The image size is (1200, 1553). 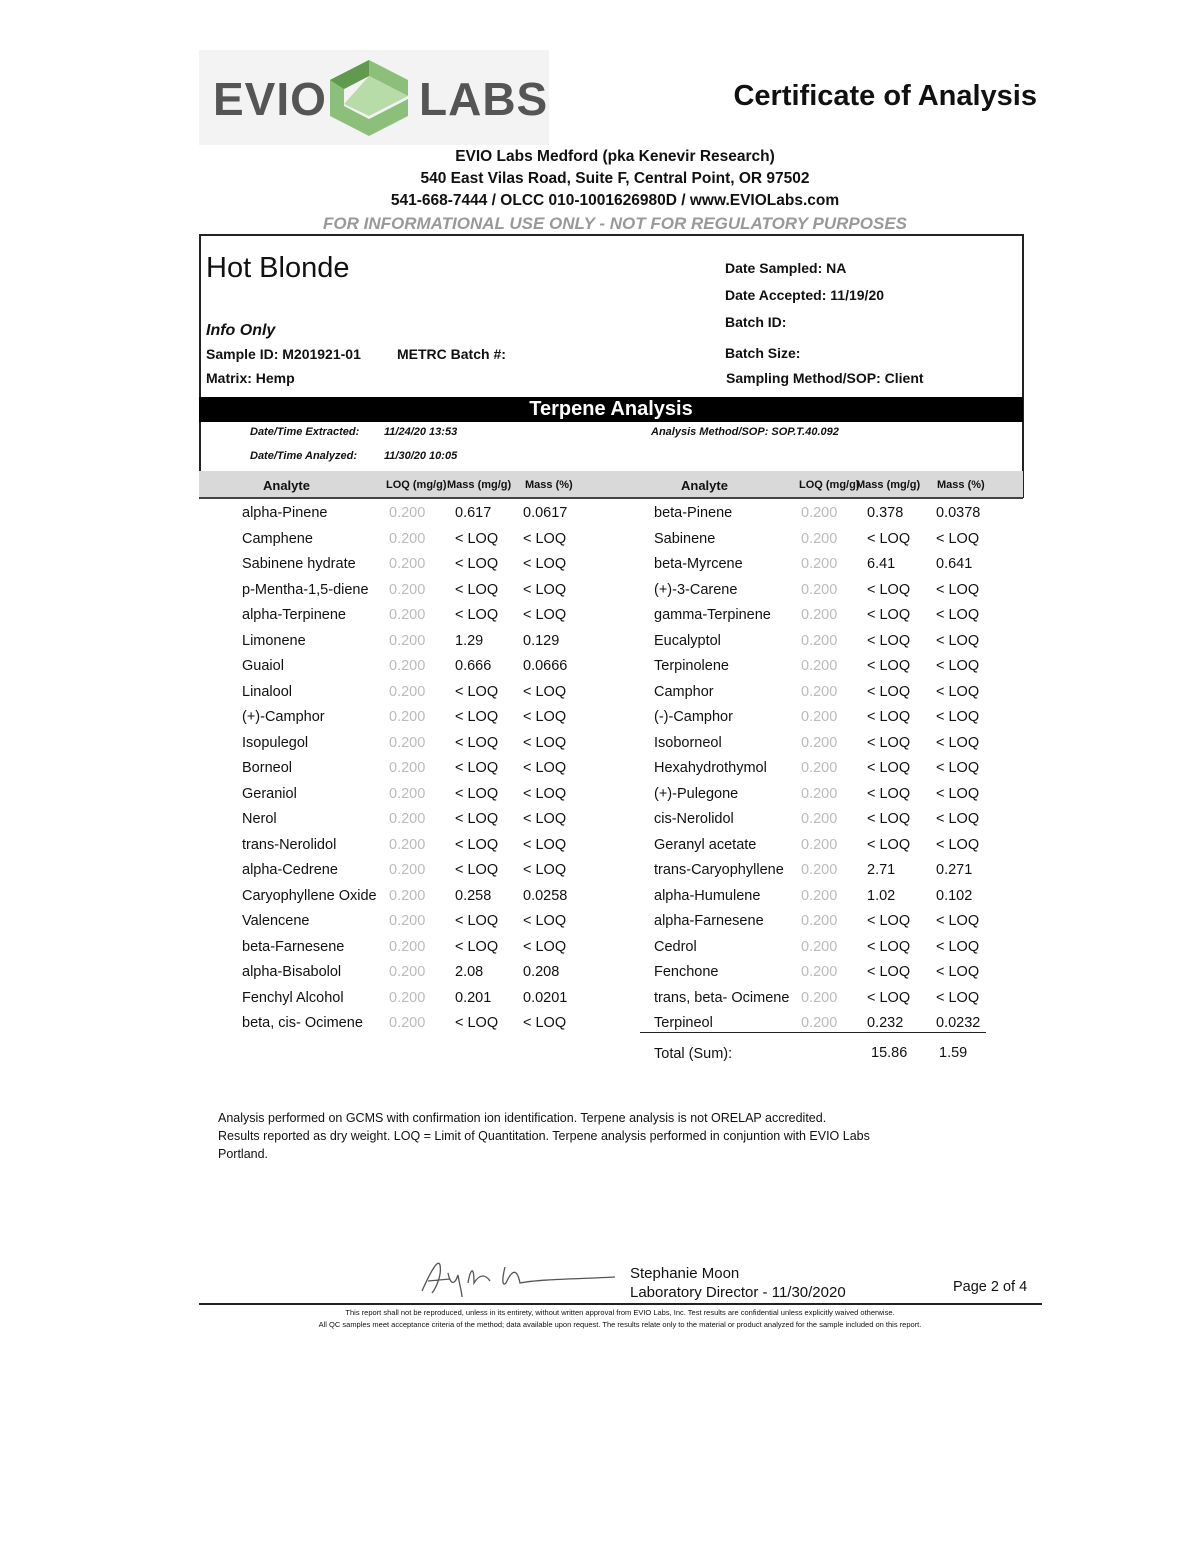 I want to click on analyte-name: Isopulegol, so click(x=275, y=742).